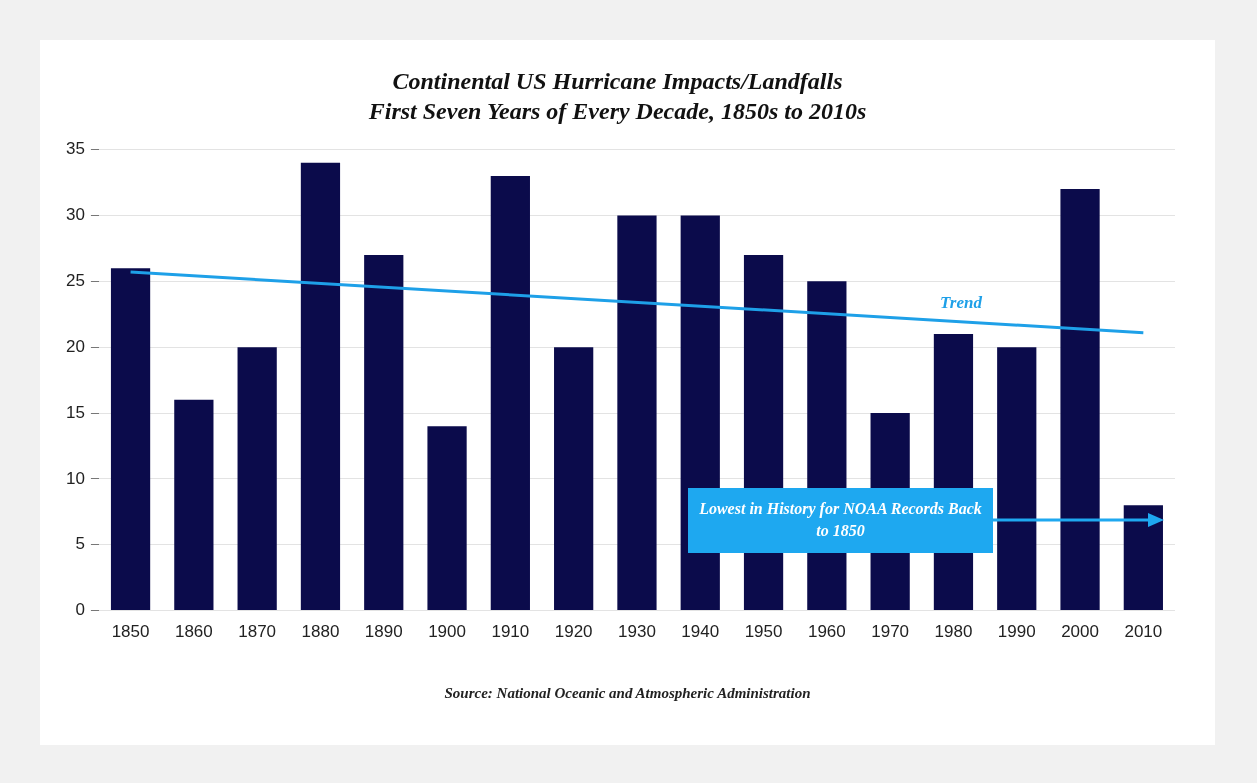 Image resolution: width=1257 pixels, height=783 pixels. What do you see at coordinates (75, 280) in the screenshot?
I see `y-tick-label: 25` at bounding box center [75, 280].